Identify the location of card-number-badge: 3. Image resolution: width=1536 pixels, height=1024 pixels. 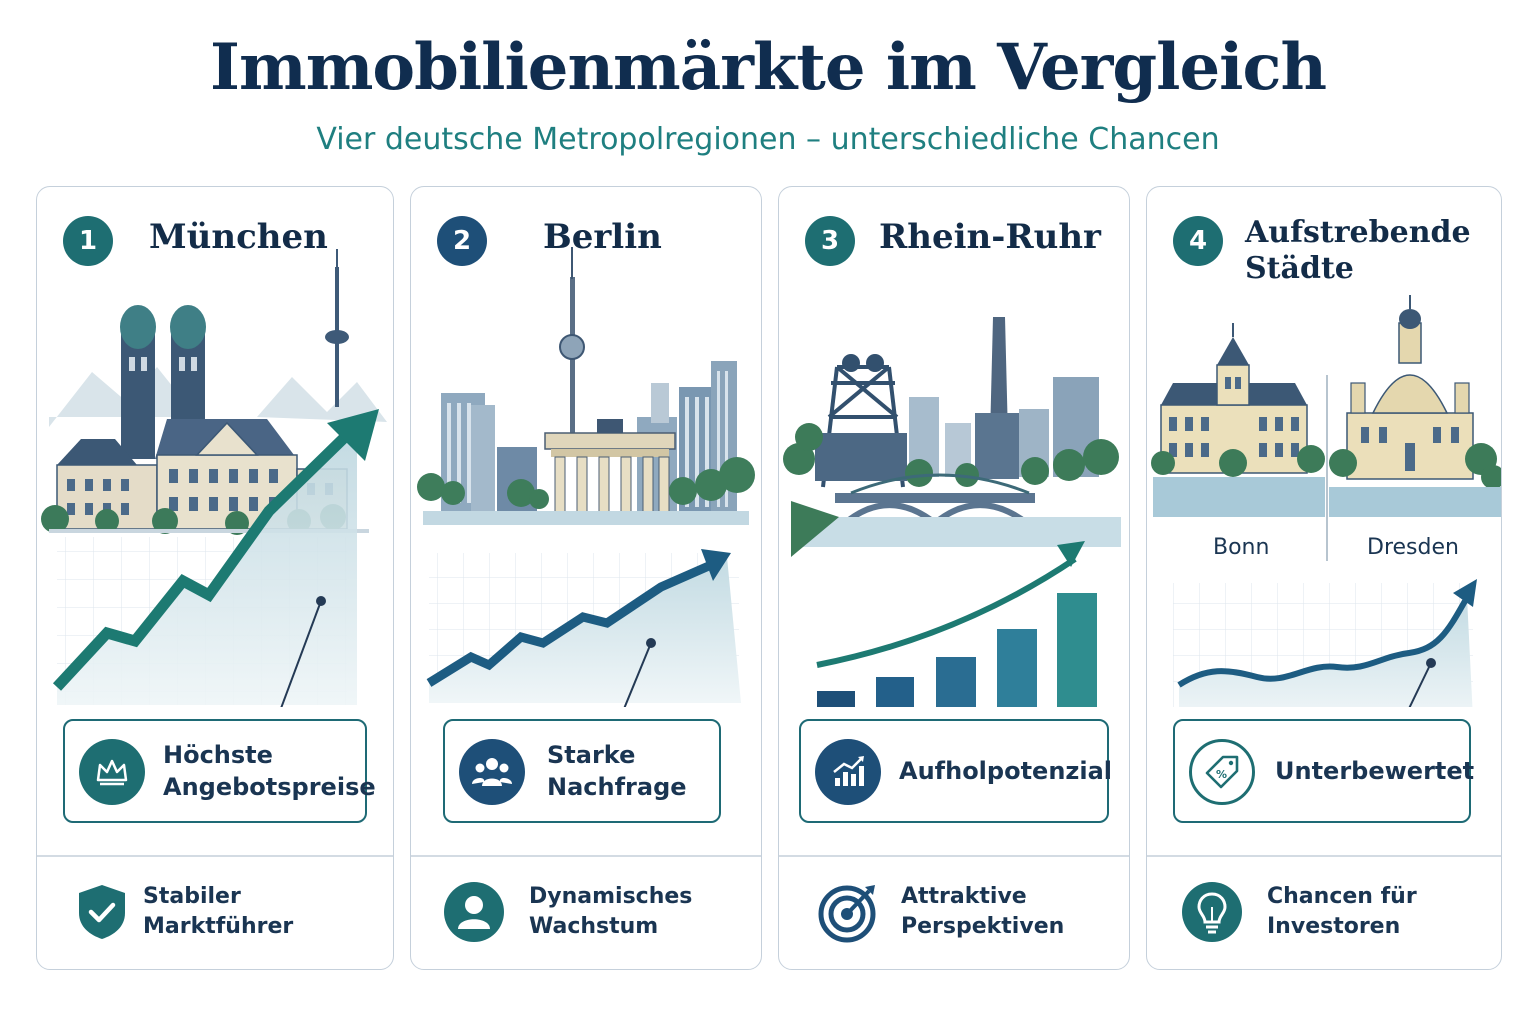
(830, 241).